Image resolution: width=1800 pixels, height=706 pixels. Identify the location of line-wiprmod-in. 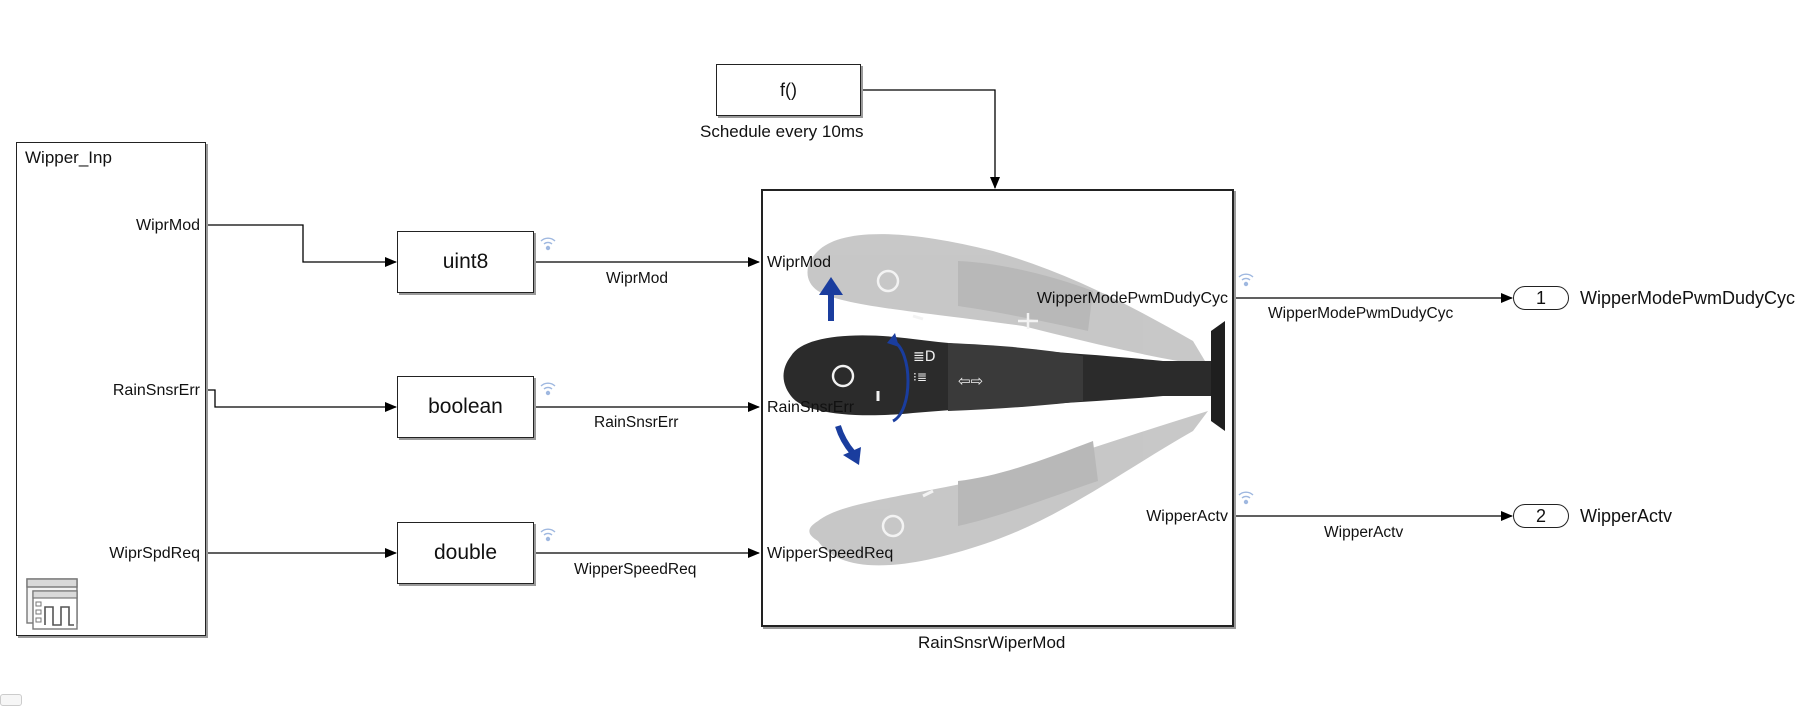
(301, 245).